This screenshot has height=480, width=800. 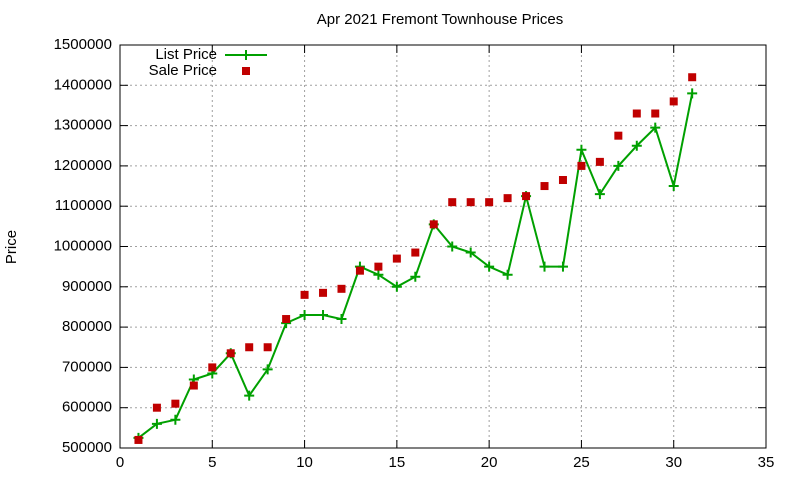 I want to click on y-tick-label: 1300000, so click(x=83, y=125).